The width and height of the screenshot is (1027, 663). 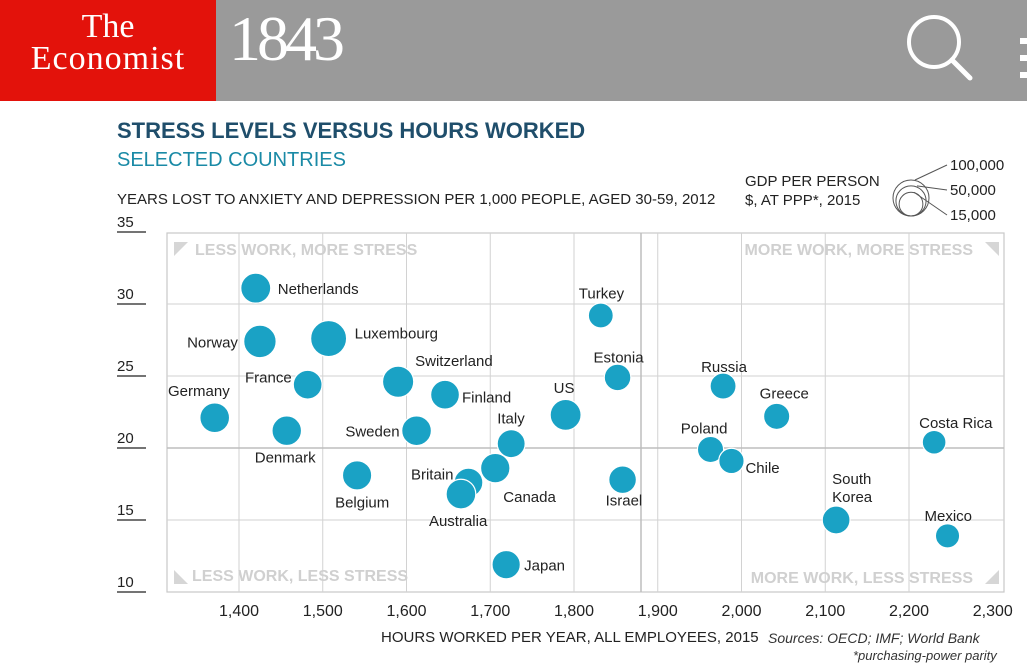 I want to click on chart-subtitle: SELECTED COUNTRIES, so click(x=231, y=160).